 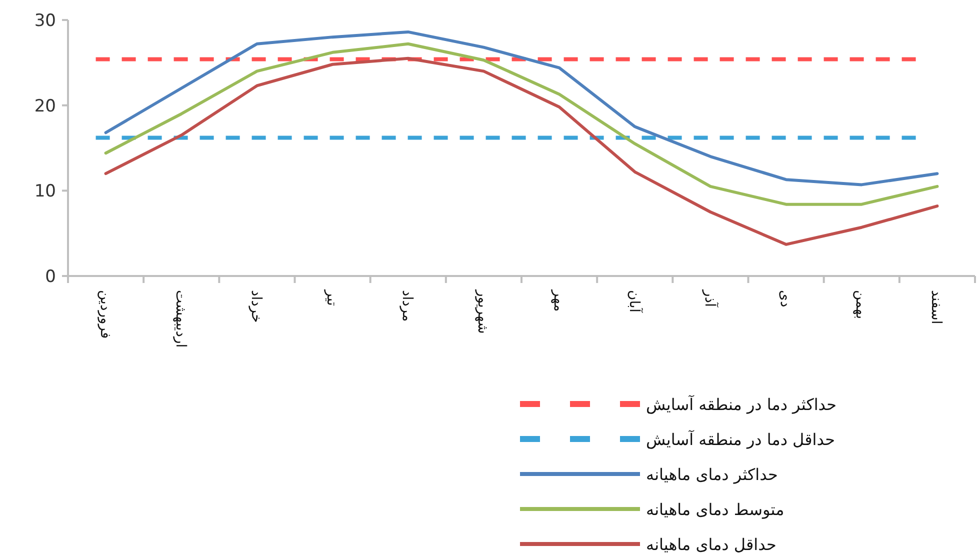 What do you see at coordinates (558, 300) in the screenshot?
I see `x-tick-label: مهر` at bounding box center [558, 300].